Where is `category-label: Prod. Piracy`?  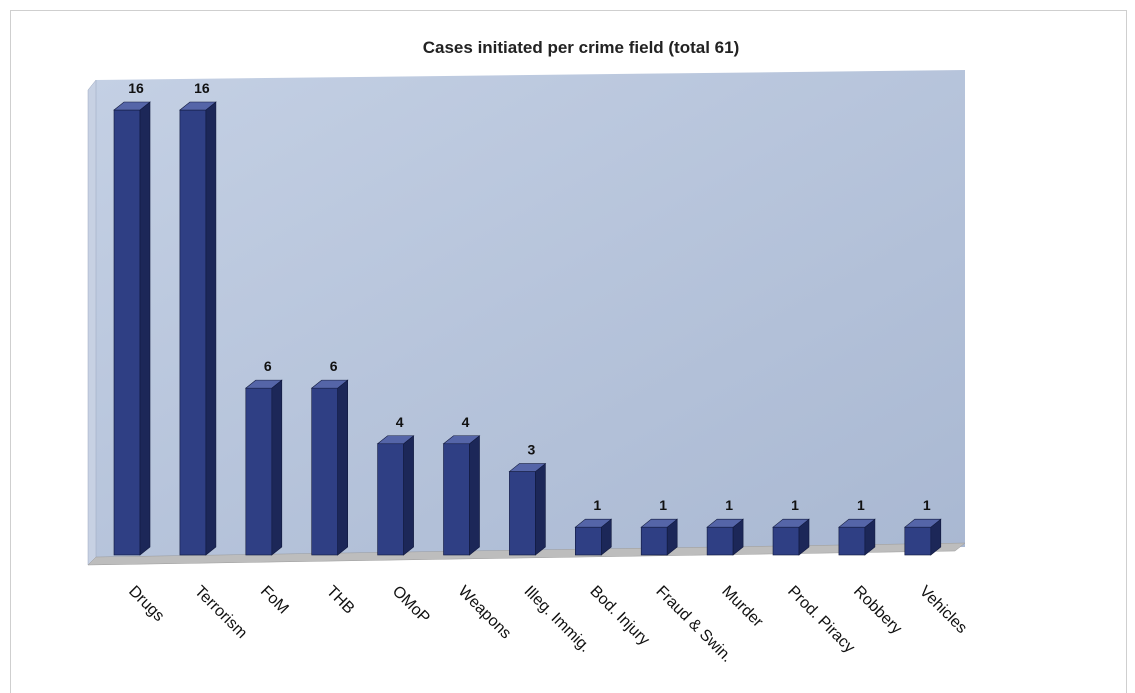 category-label: Prod. Piracy is located at coordinates (821, 620).